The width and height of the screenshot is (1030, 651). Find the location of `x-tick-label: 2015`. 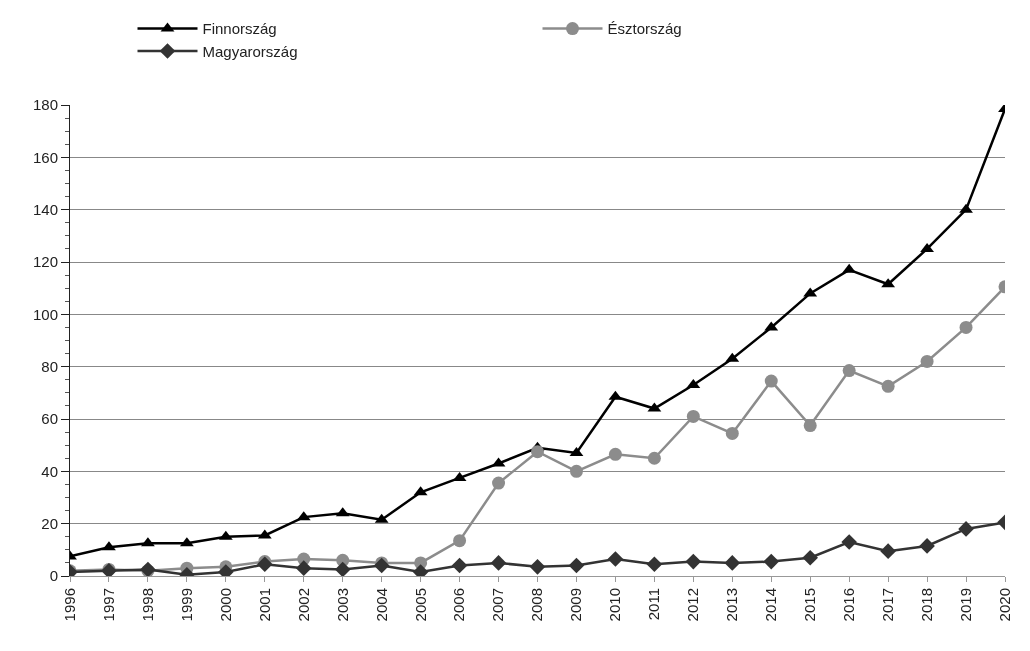

x-tick-label: 2015 is located at coordinates (810, 605).